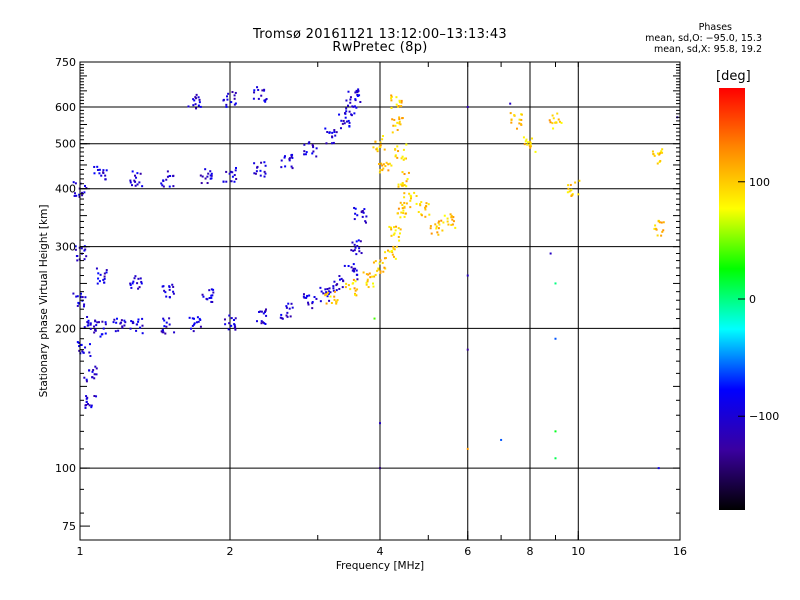  I want to click on phase-header: Phases, so click(715, 27).